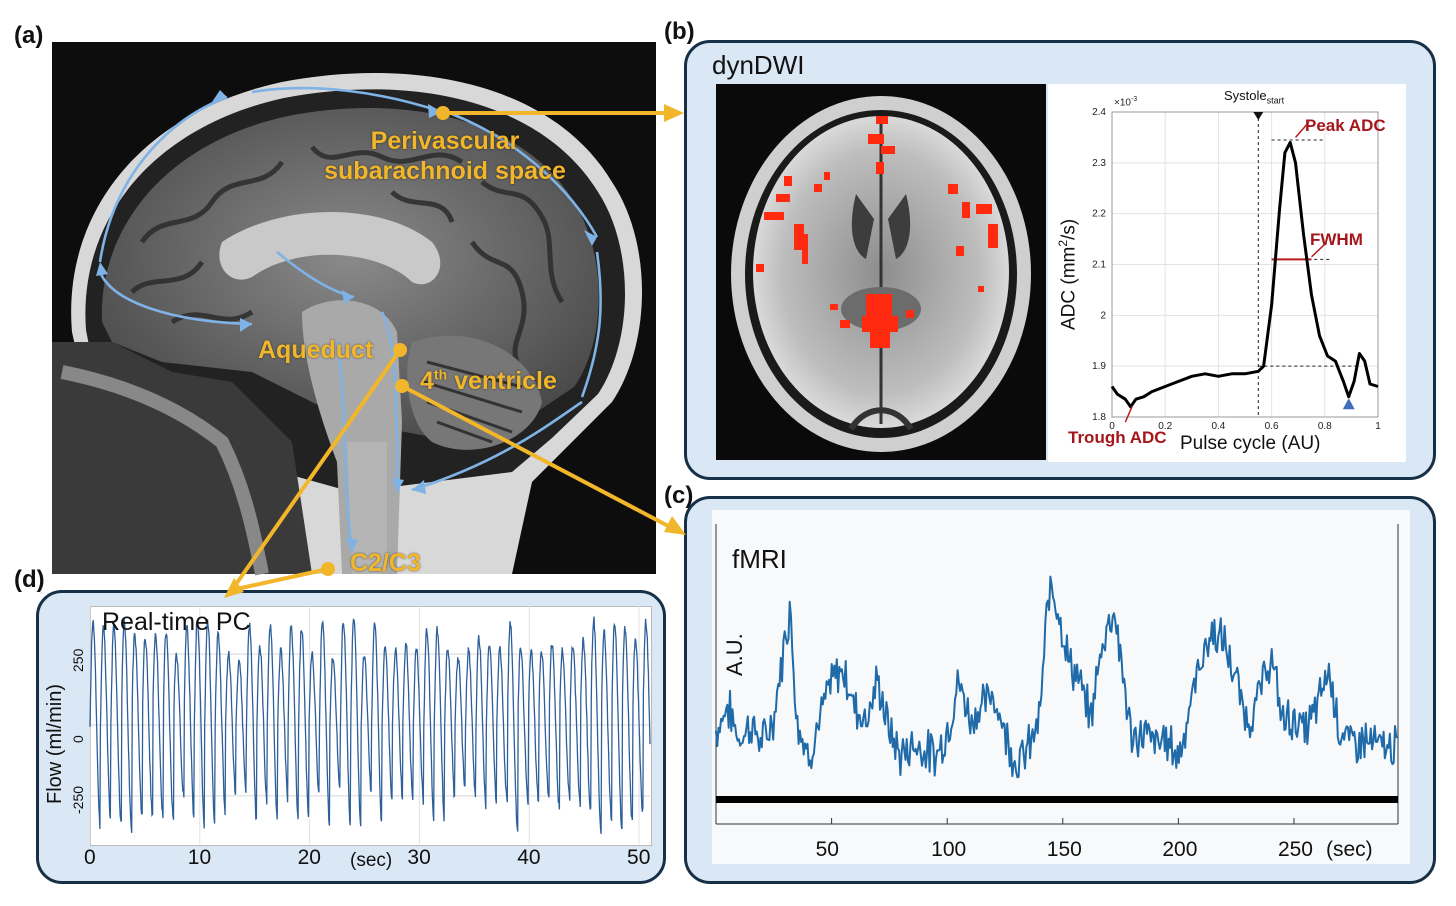  What do you see at coordinates (1117, 437) in the screenshot?
I see `trough-adc-annotation: Trough ADC` at bounding box center [1117, 437].